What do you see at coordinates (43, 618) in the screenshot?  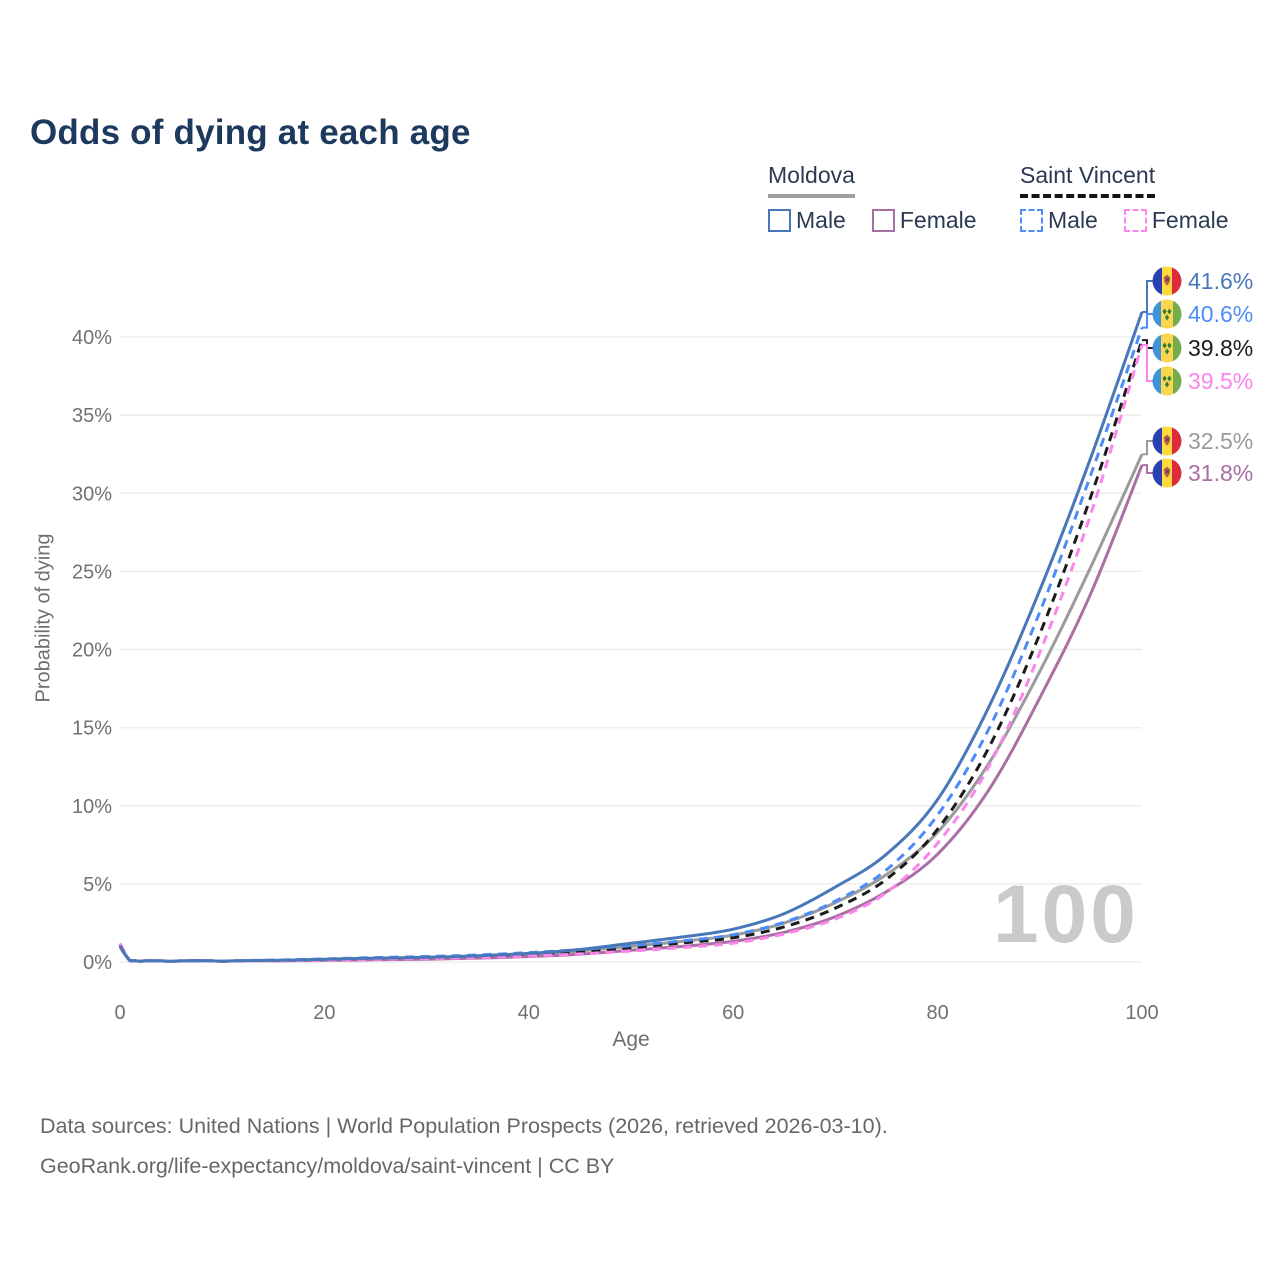 I see `y-axis-title: Probability of dying` at bounding box center [43, 618].